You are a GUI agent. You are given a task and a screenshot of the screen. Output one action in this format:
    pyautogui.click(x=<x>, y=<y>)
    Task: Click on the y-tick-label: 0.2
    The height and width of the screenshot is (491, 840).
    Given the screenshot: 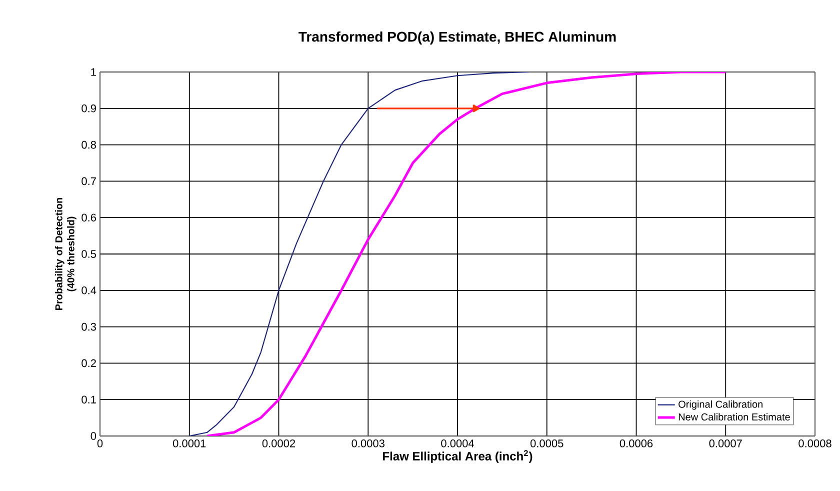 What is the action you would take?
    pyautogui.click(x=89, y=363)
    